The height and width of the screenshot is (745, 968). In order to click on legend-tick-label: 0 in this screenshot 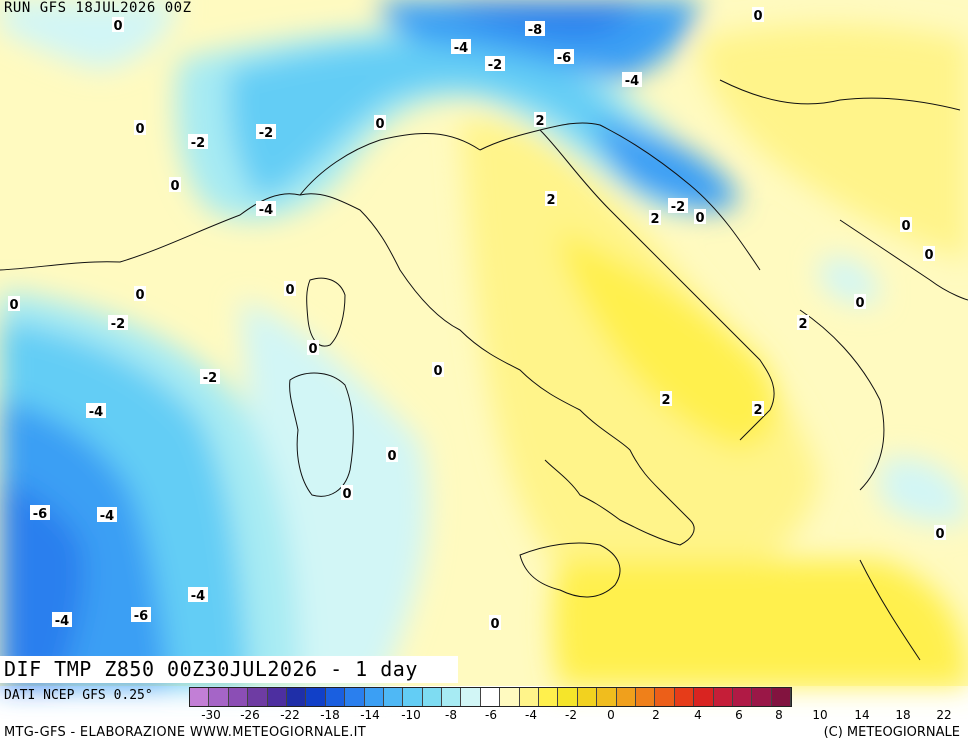, I will do `click(611, 715)`.